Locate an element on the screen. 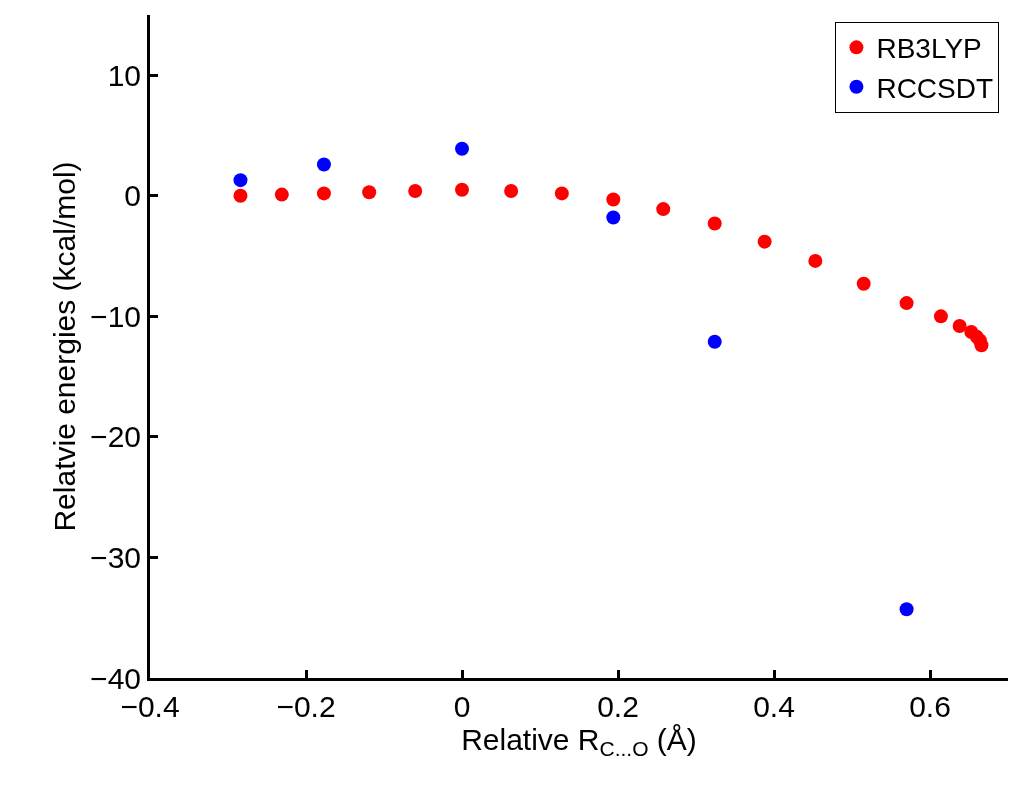  x-tick-label: 0.2 is located at coordinates (618, 706).